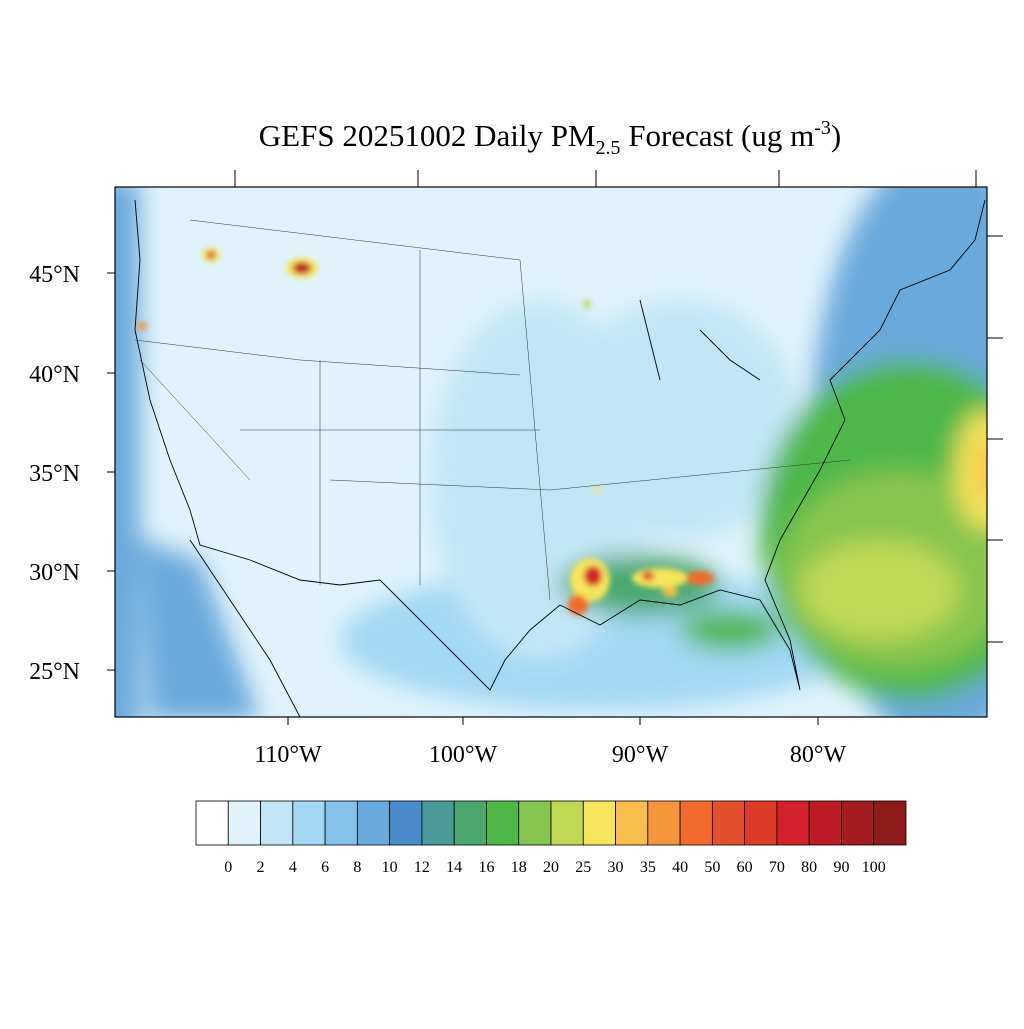 The image size is (1024, 1029). What do you see at coordinates (551, 867) in the screenshot?
I see `colorbar-label: 20` at bounding box center [551, 867].